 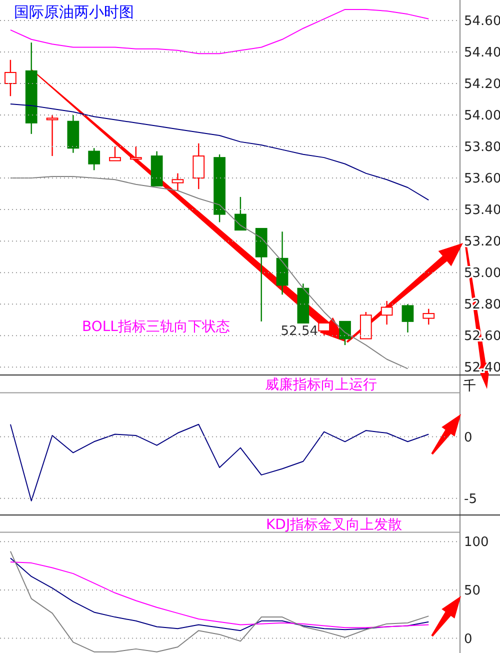 I want to click on y-tick-label: 53.40, so click(x=482, y=210).